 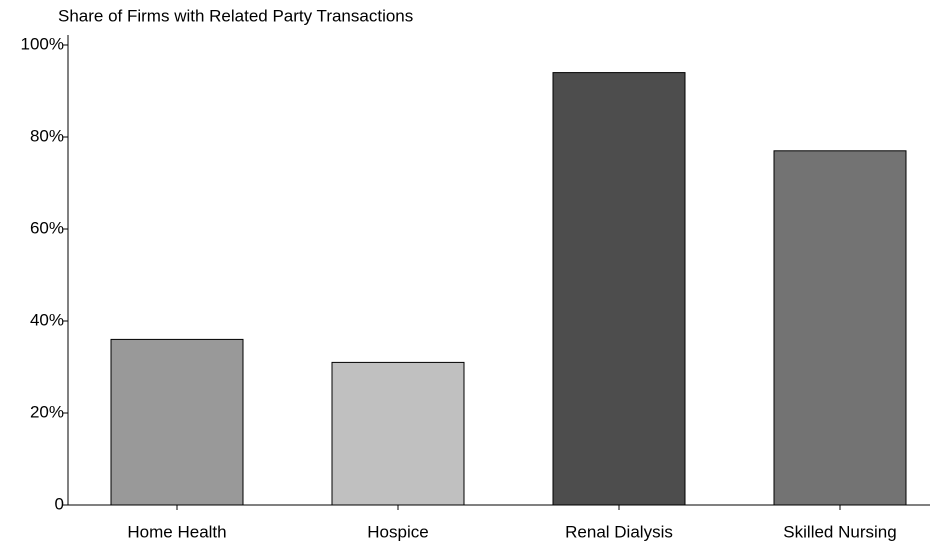 I want to click on y-tick-label: 0, so click(x=59, y=503).